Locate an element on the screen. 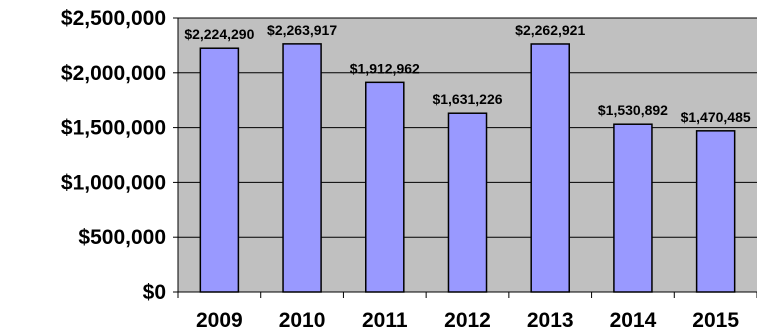  x-tick-label-2012: 2012 is located at coordinates (467, 320).